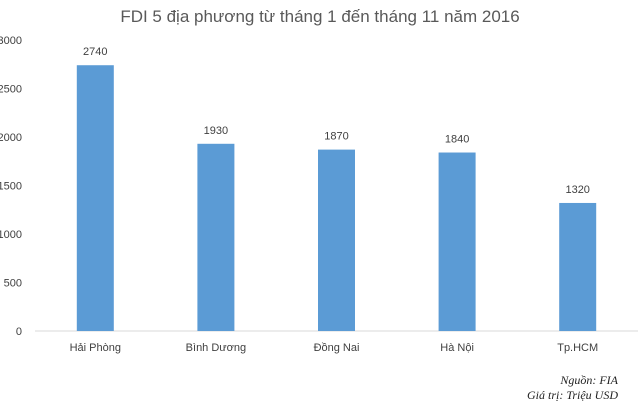 Image resolution: width=640 pixels, height=409 pixels. What do you see at coordinates (588, 380) in the screenshot?
I see `source-note: Nguồn: FIA` at bounding box center [588, 380].